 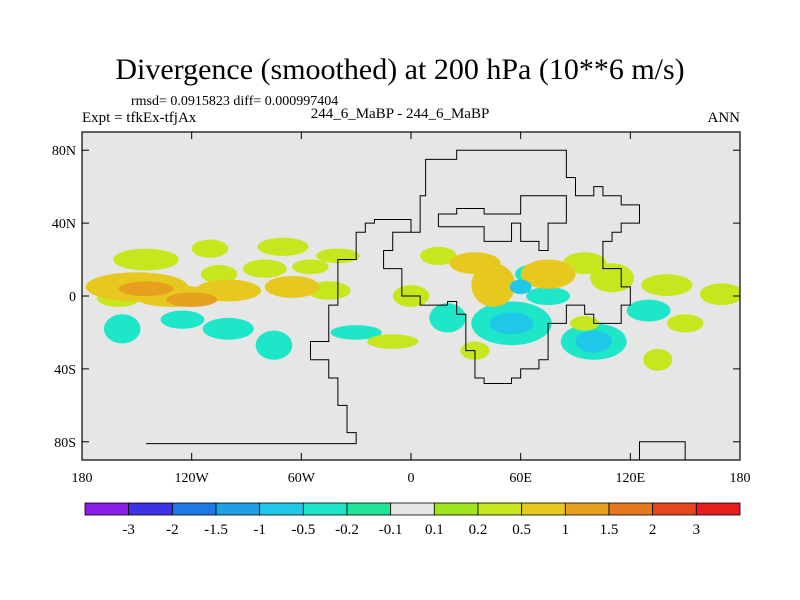 What do you see at coordinates (303, 530) in the screenshot?
I see `colorbar-label: -0.5` at bounding box center [303, 530].